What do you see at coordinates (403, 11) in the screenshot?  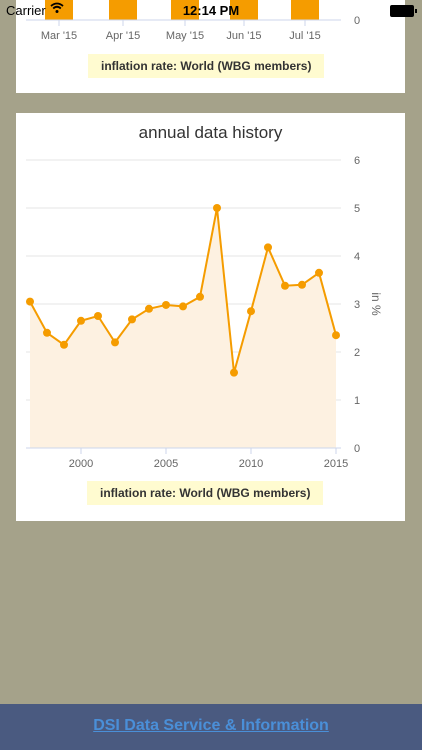 I see `battery-icon` at bounding box center [403, 11].